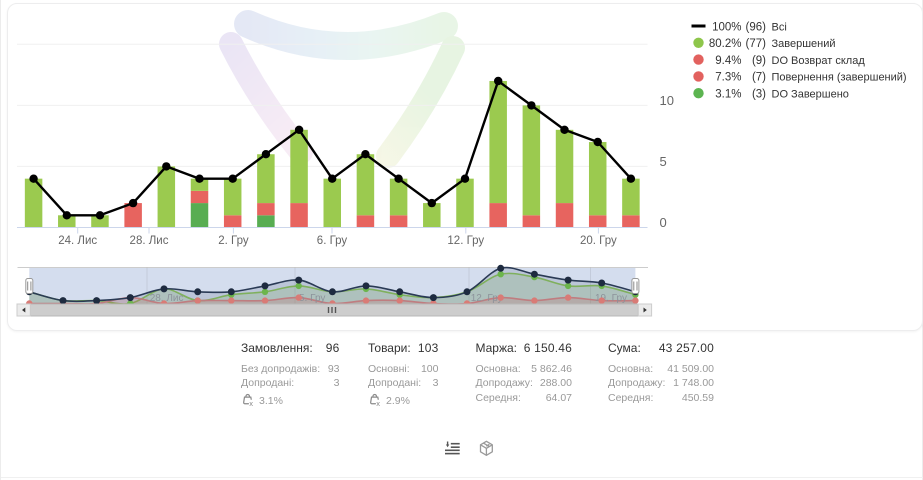 The image size is (923, 480). Describe the element at coordinates (819, 61) in the screenshot. I see `svg-text: DO Возврат склад` at that location.